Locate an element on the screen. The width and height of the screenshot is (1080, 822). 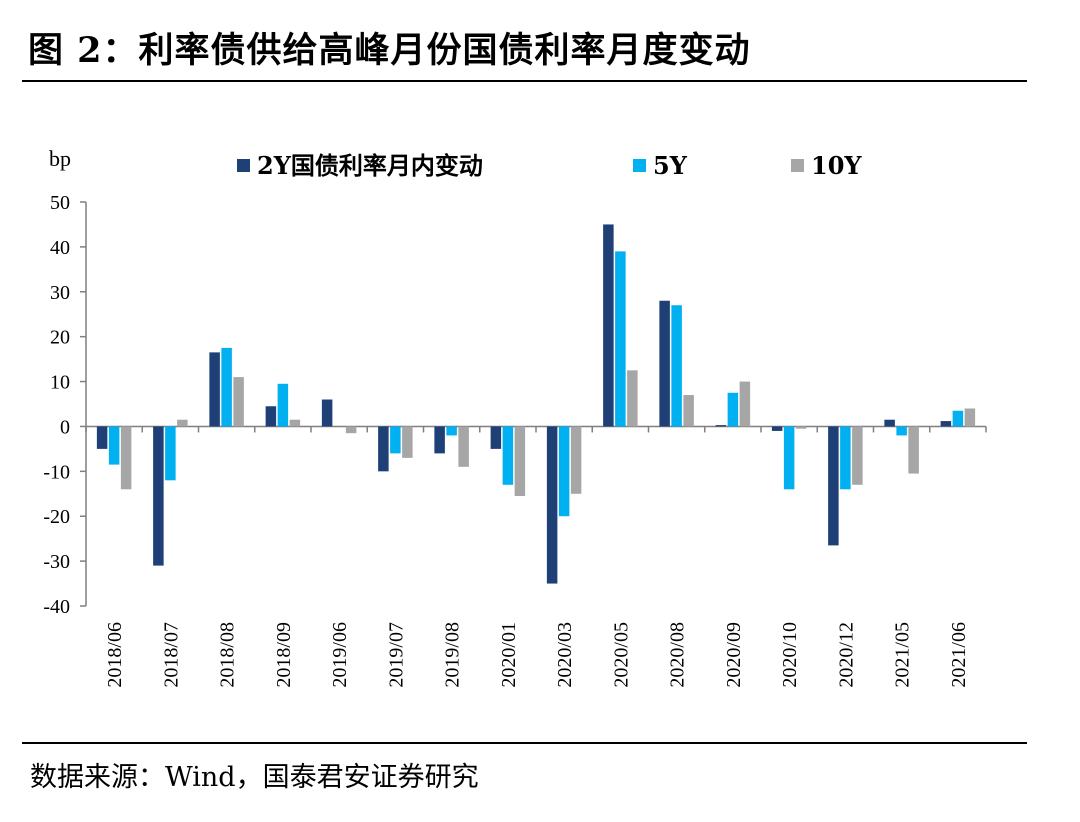
x-tick-label: 2020/08 is located at coordinates (678, 655).